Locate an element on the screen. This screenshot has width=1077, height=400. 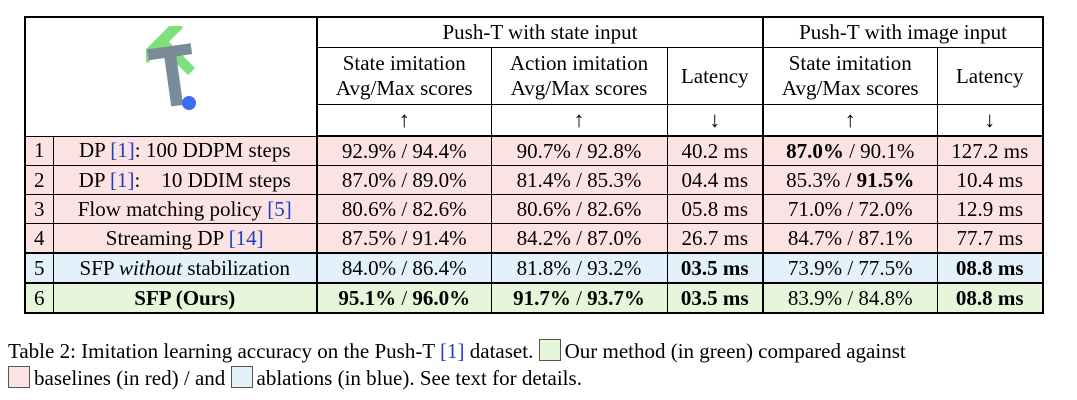
image-imitation-cell: 85.3% / 91.5% is located at coordinates (850, 180).